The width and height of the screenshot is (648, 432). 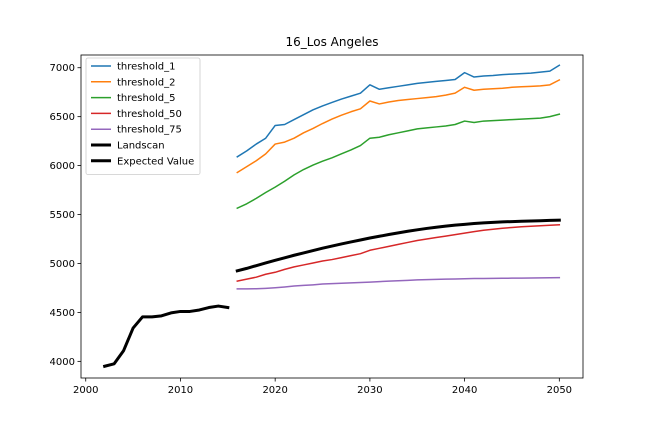 What do you see at coordinates (62, 313) in the screenshot?
I see `y-tick-label: 4500` at bounding box center [62, 313].